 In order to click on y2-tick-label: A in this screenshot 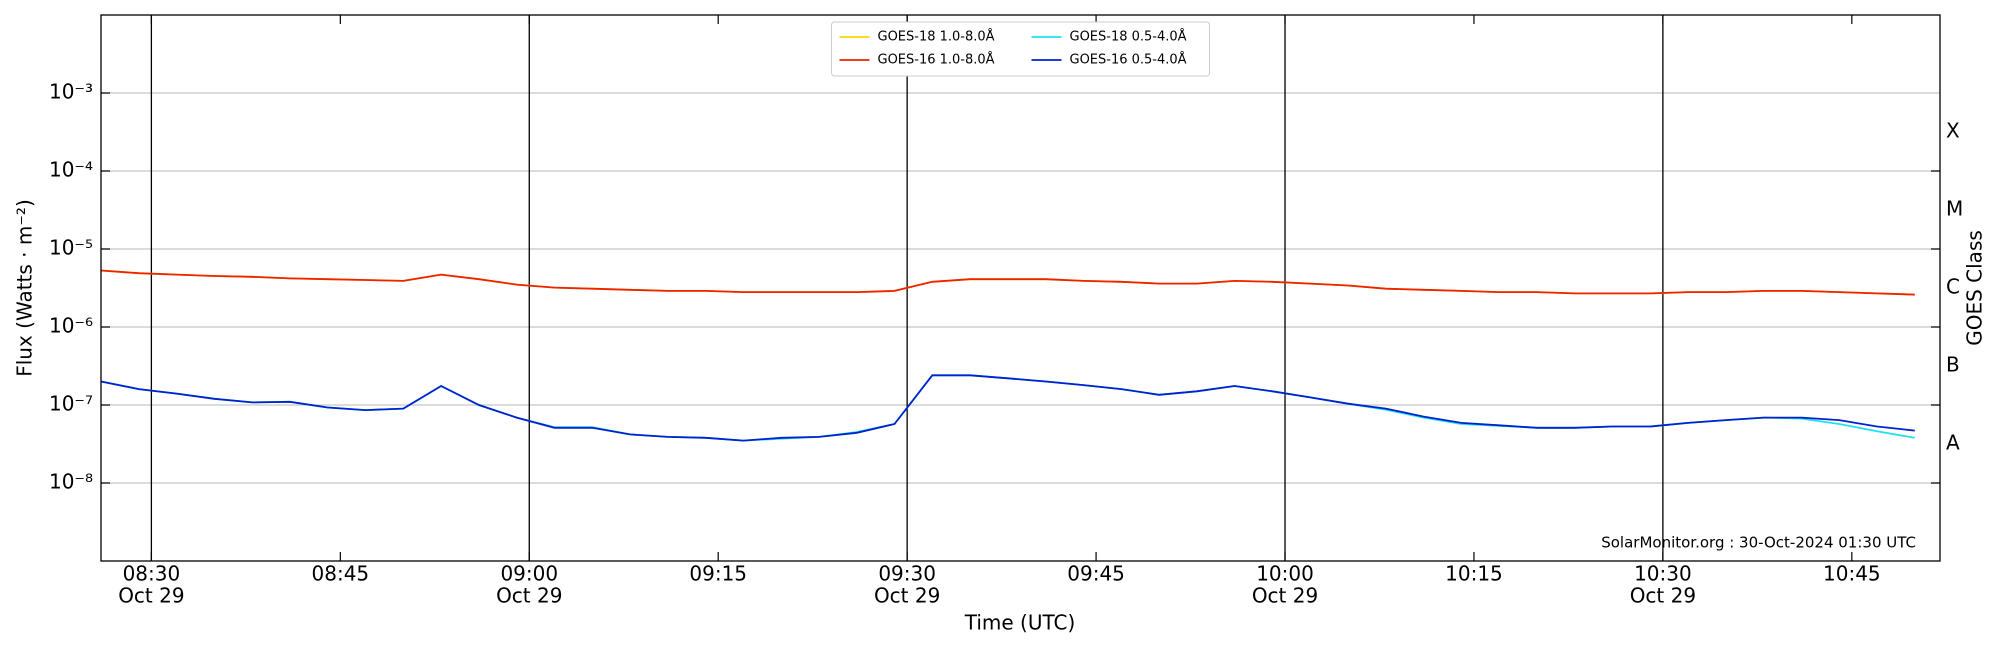, I will do `click(1953, 443)`.